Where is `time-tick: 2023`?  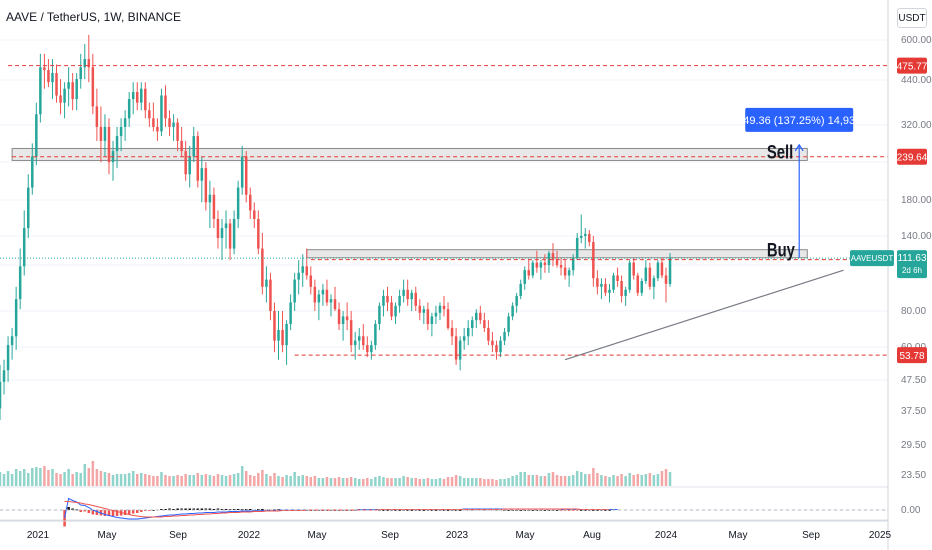
time-tick: 2023 is located at coordinates (457, 535).